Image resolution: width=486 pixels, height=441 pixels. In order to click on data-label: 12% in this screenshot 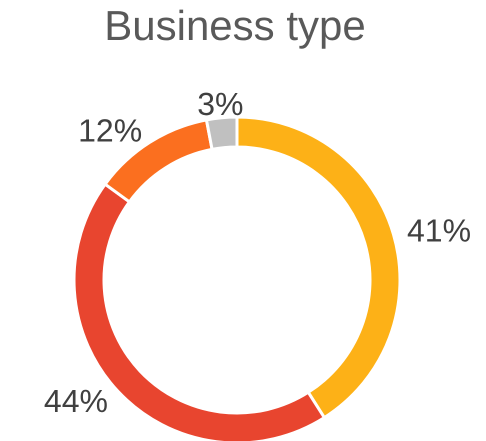, I will do `click(110, 130)`.